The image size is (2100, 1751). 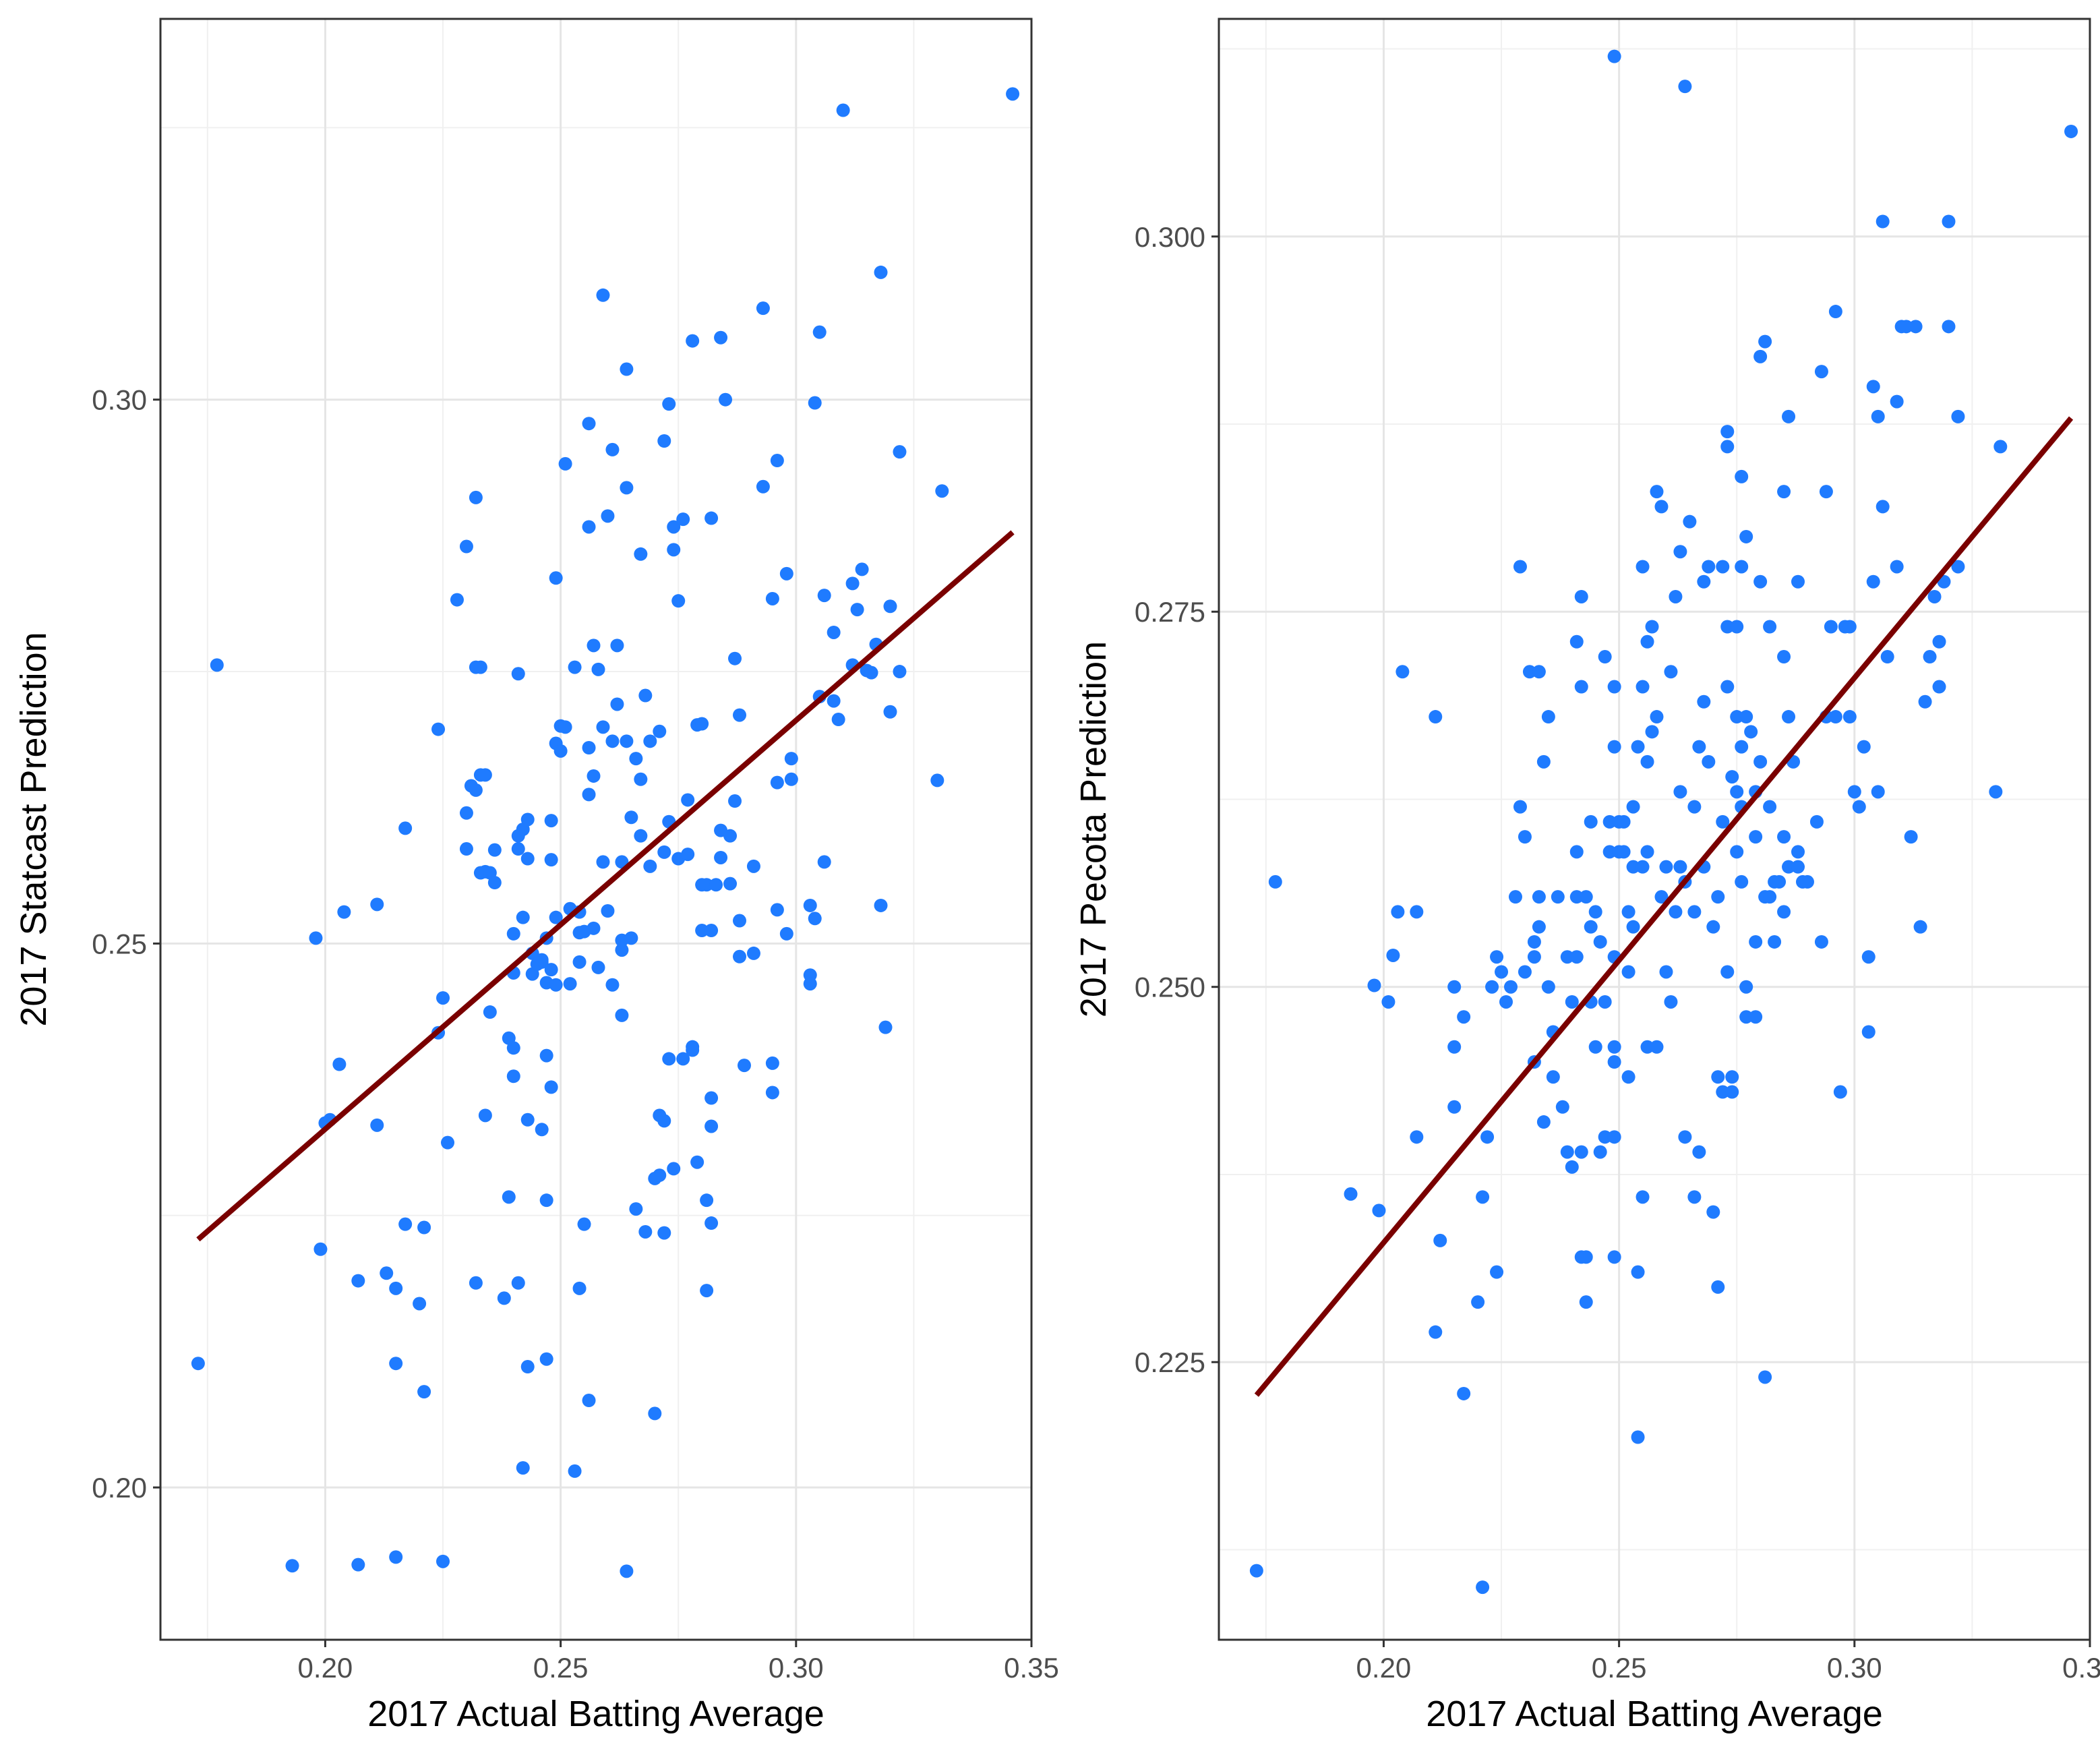 What do you see at coordinates (1093, 829) in the screenshot?
I see `y-axis-title: 2017 Pecota Prediction` at bounding box center [1093, 829].